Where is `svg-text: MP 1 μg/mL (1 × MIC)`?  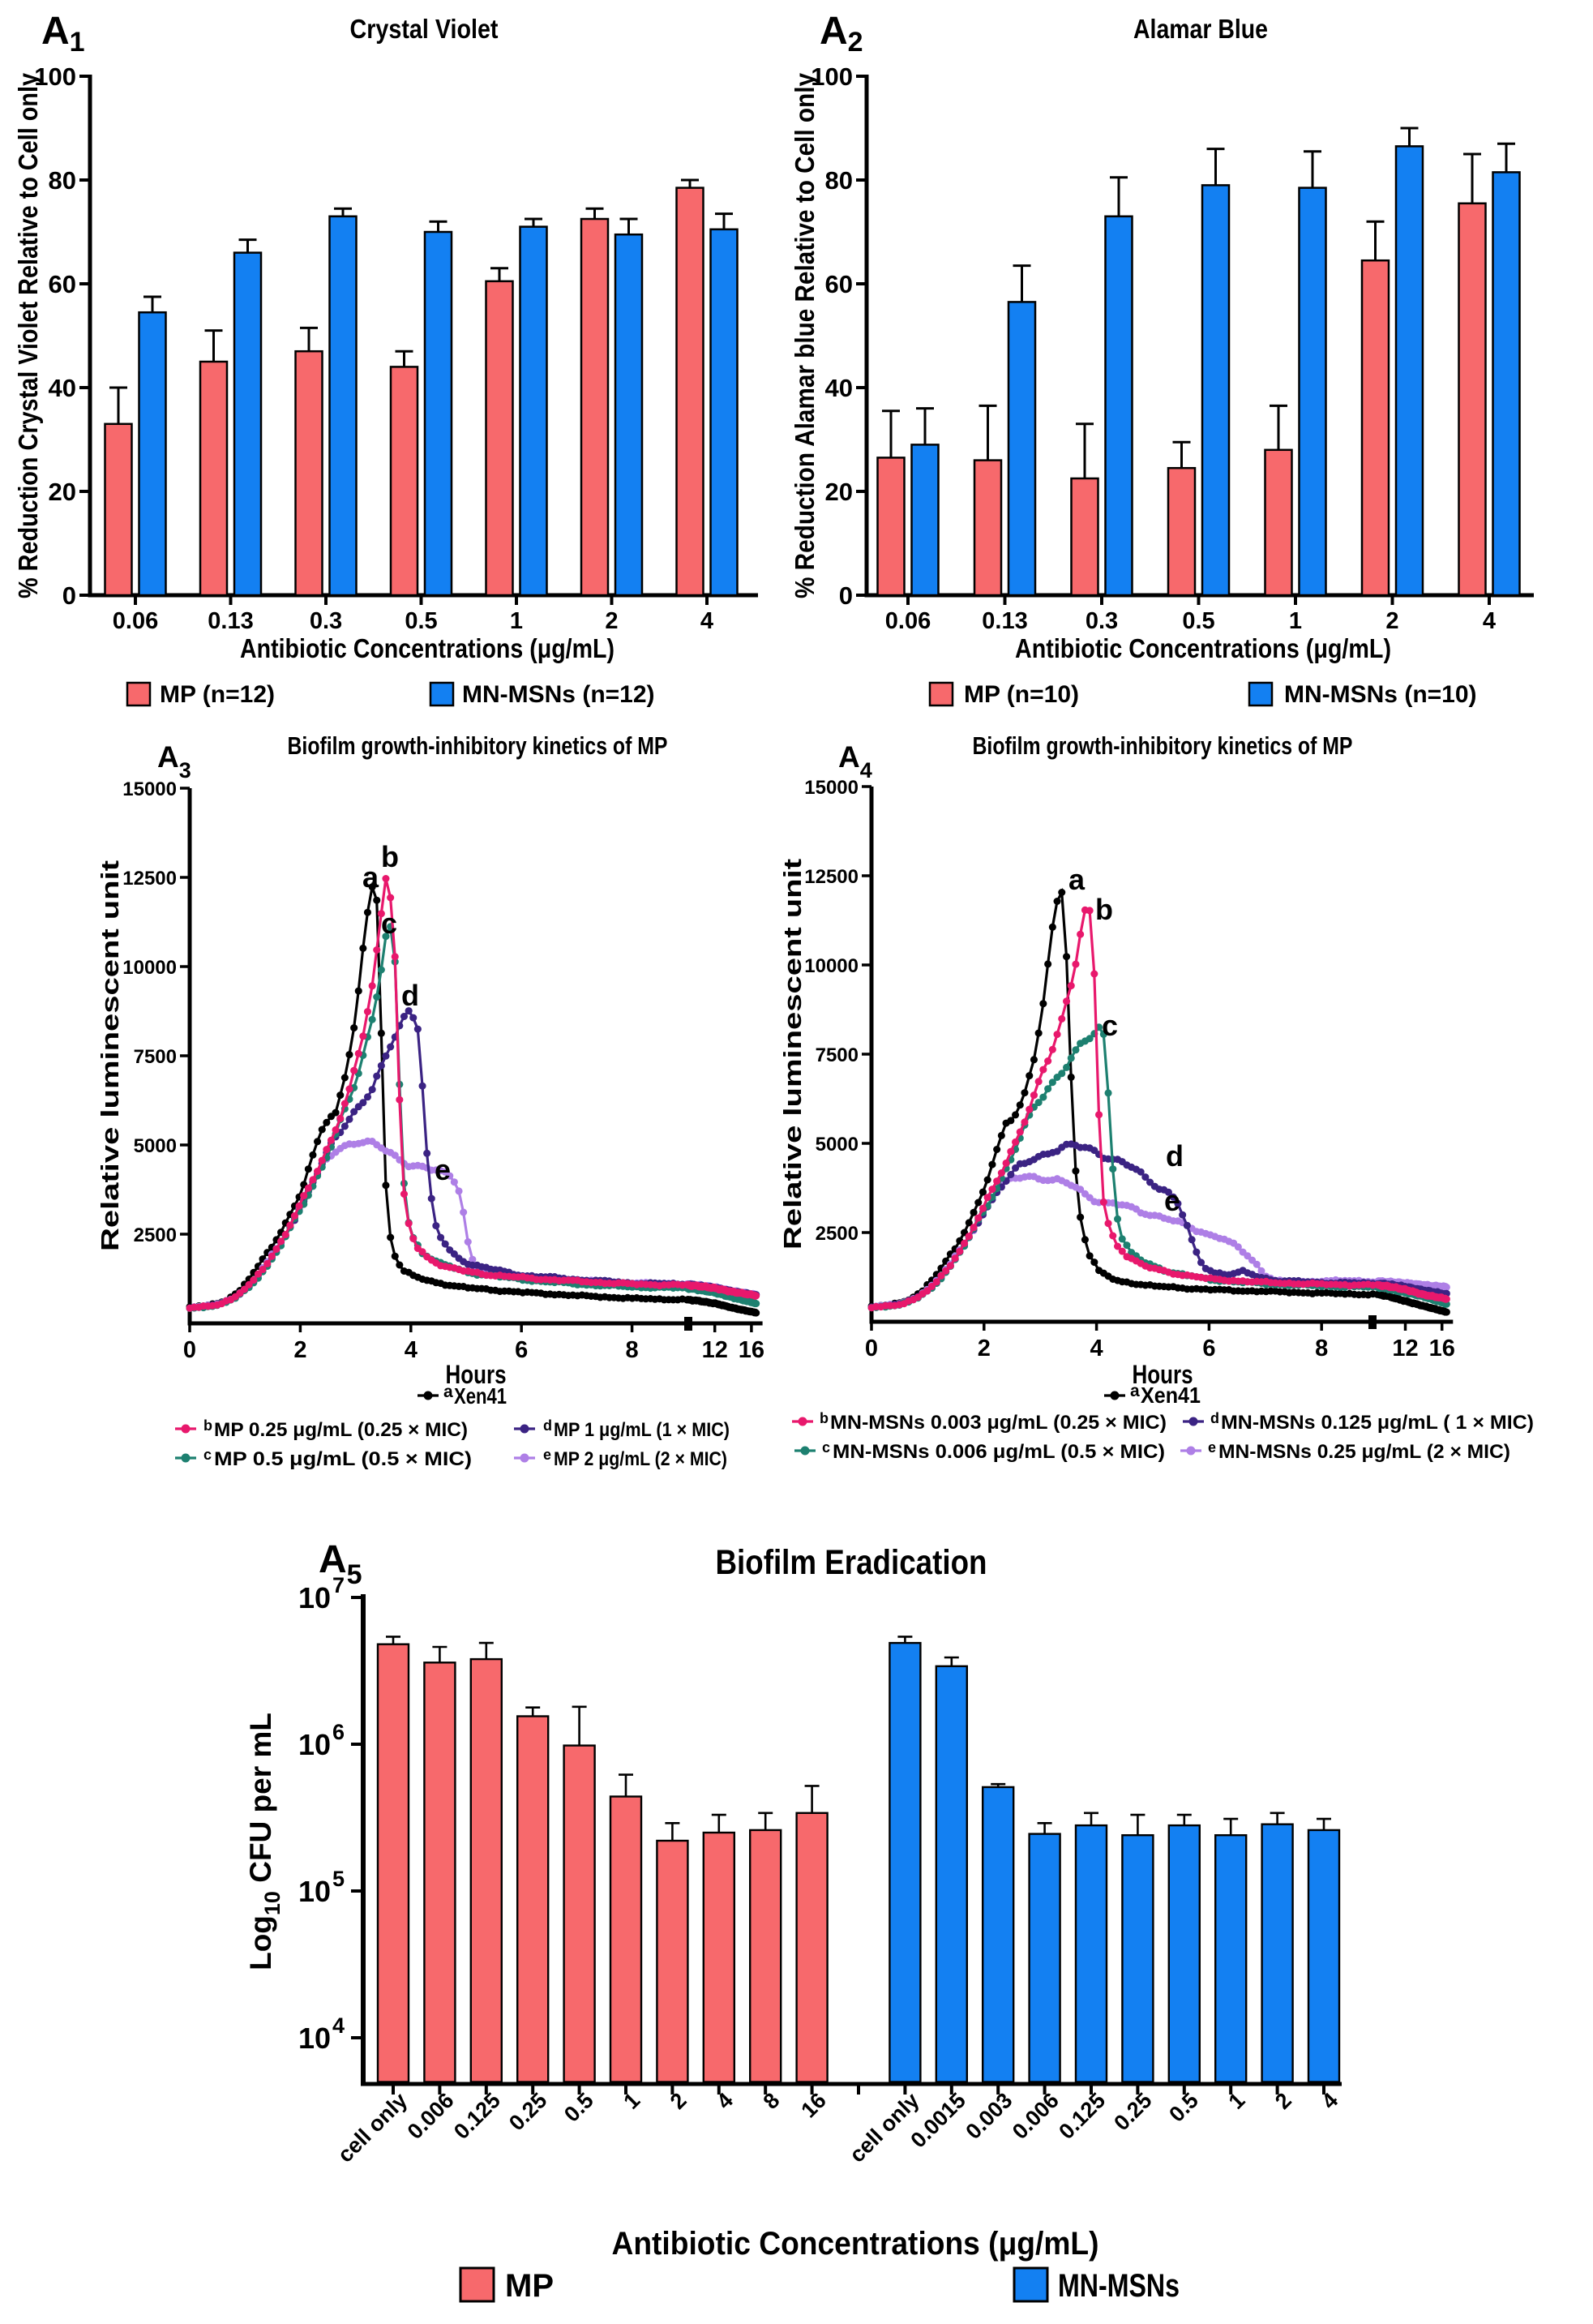
svg-text: MP 1 μg/mL (1 × MIC) is located at coordinates (642, 1430).